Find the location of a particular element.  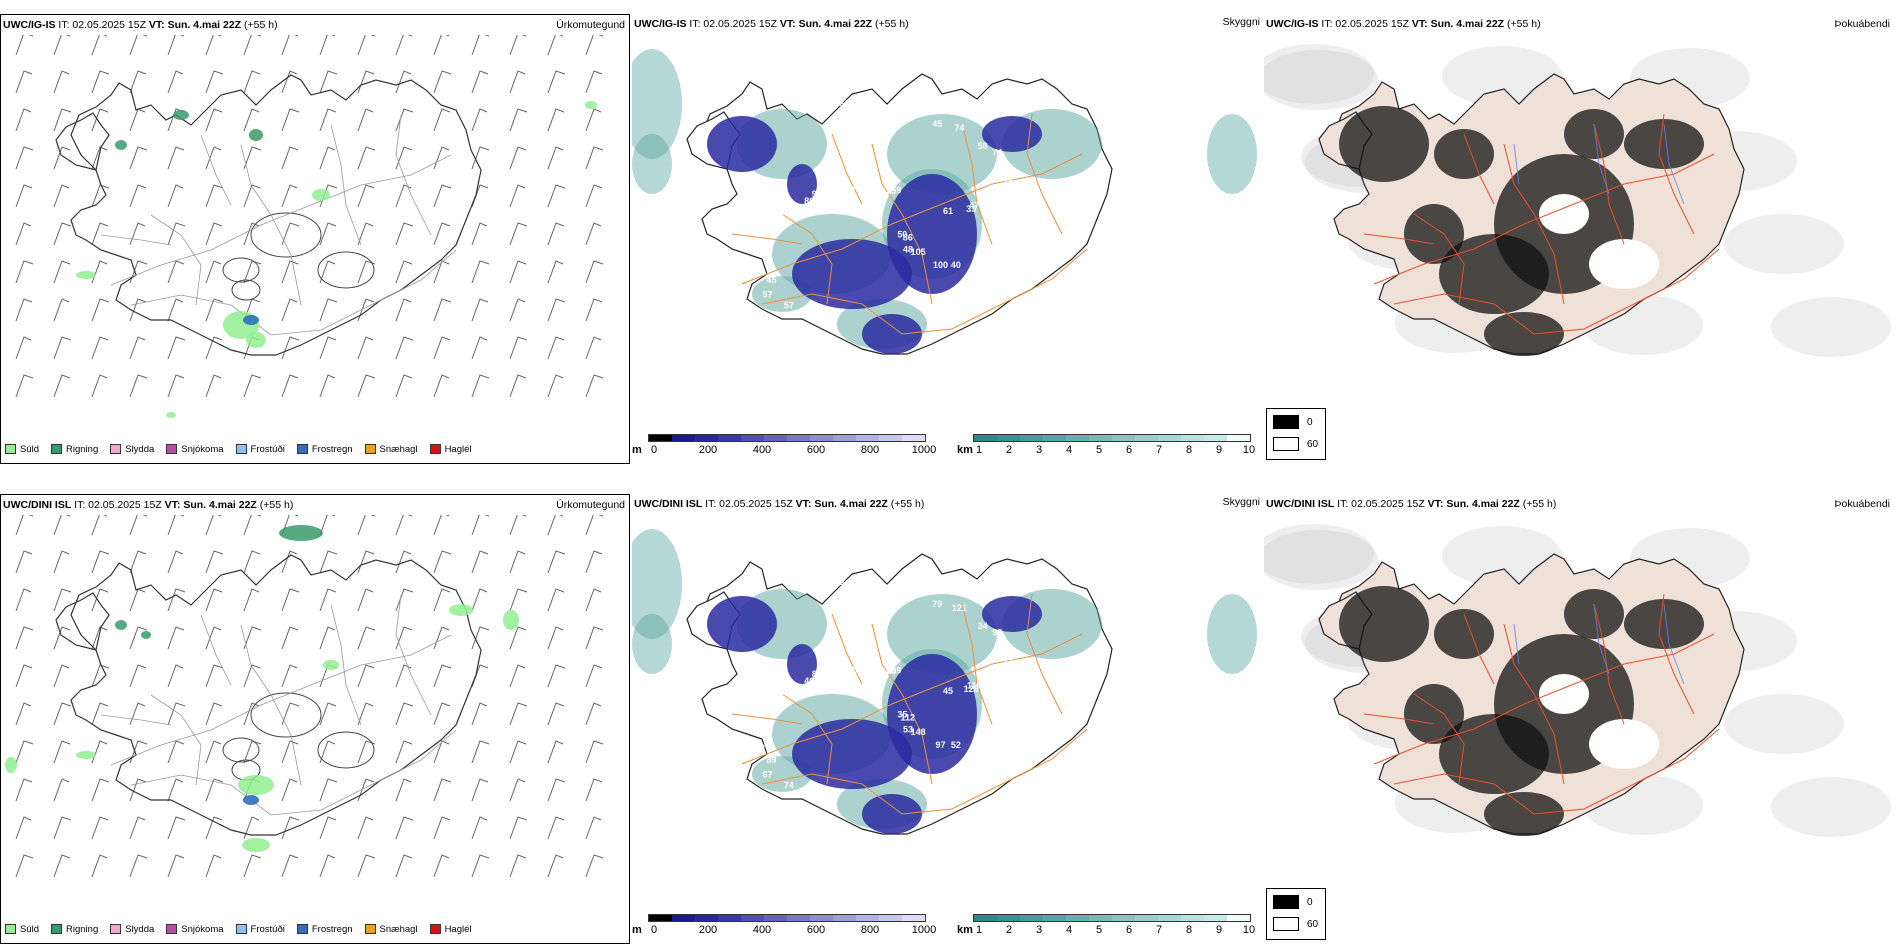

visibility-scale: km 1 2 3 4 5 6 7 8 9 10 is located at coordinates (1107, 927).